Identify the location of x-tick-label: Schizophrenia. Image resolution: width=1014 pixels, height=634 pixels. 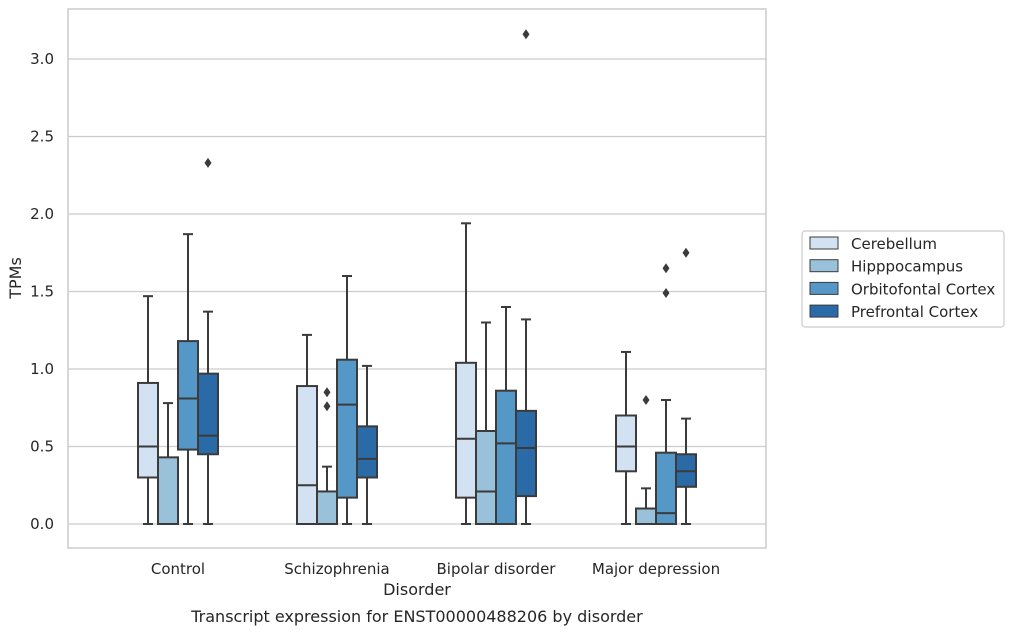
(336, 569).